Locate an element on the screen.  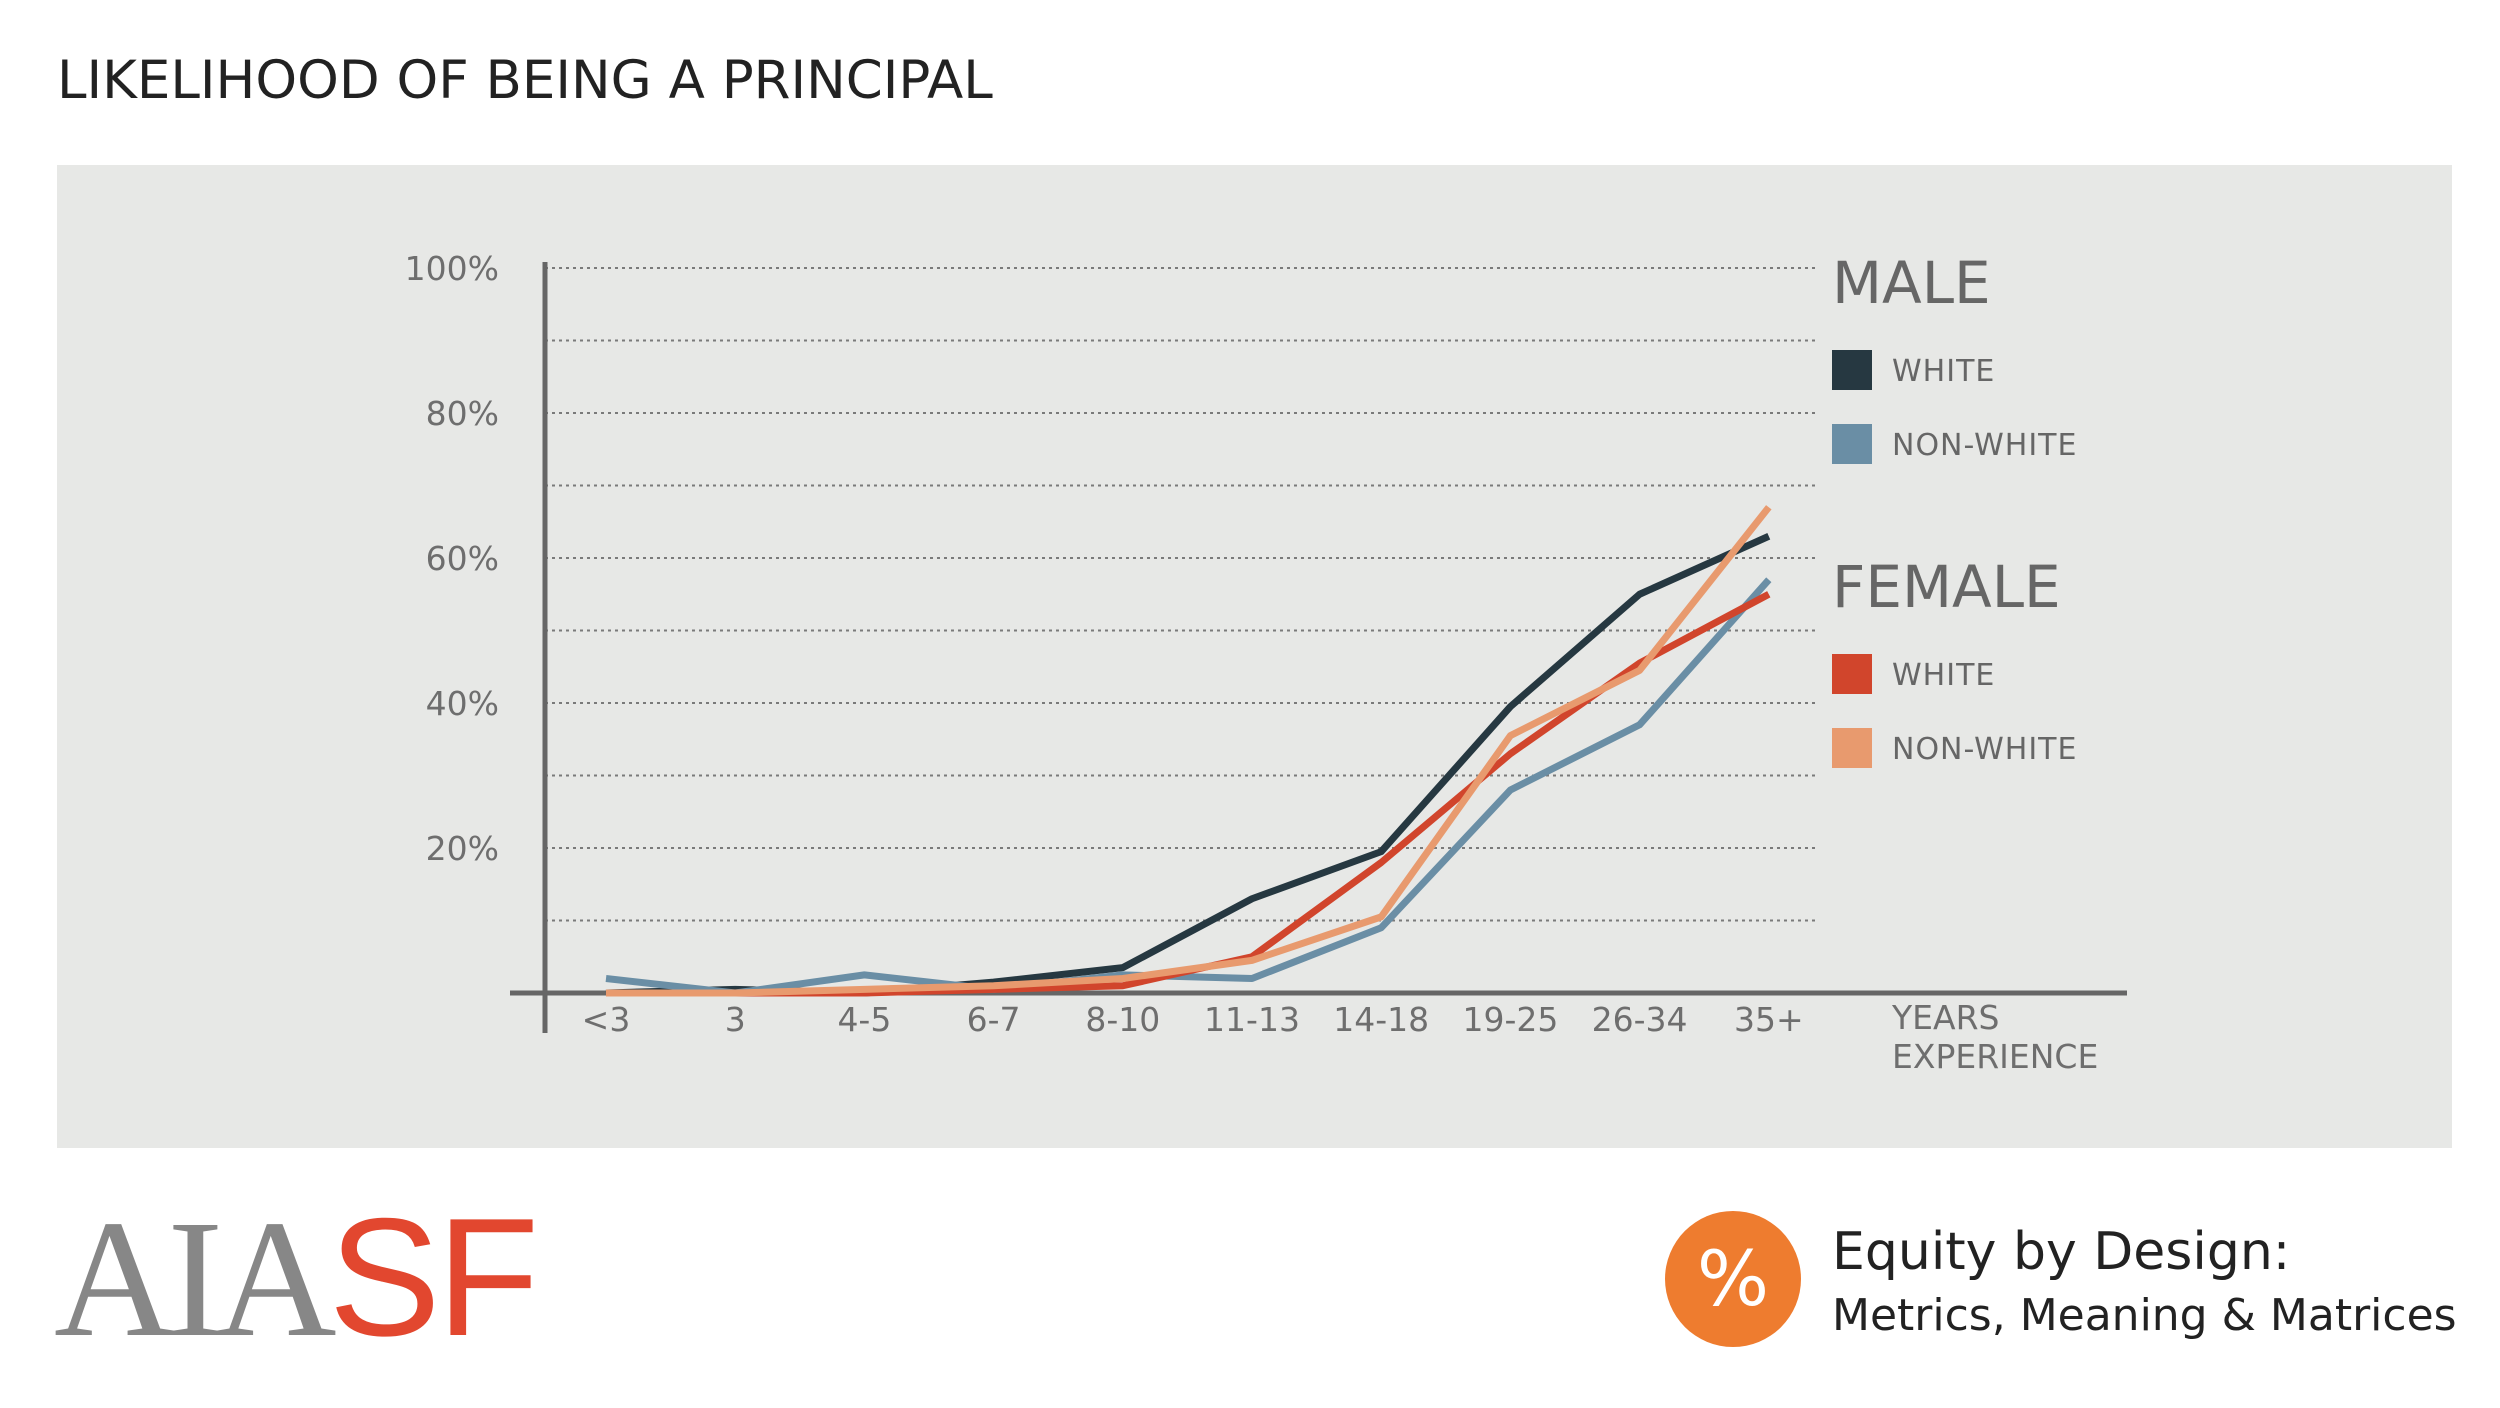
x-tick-label: 8-10 is located at coordinates (1122, 1019).